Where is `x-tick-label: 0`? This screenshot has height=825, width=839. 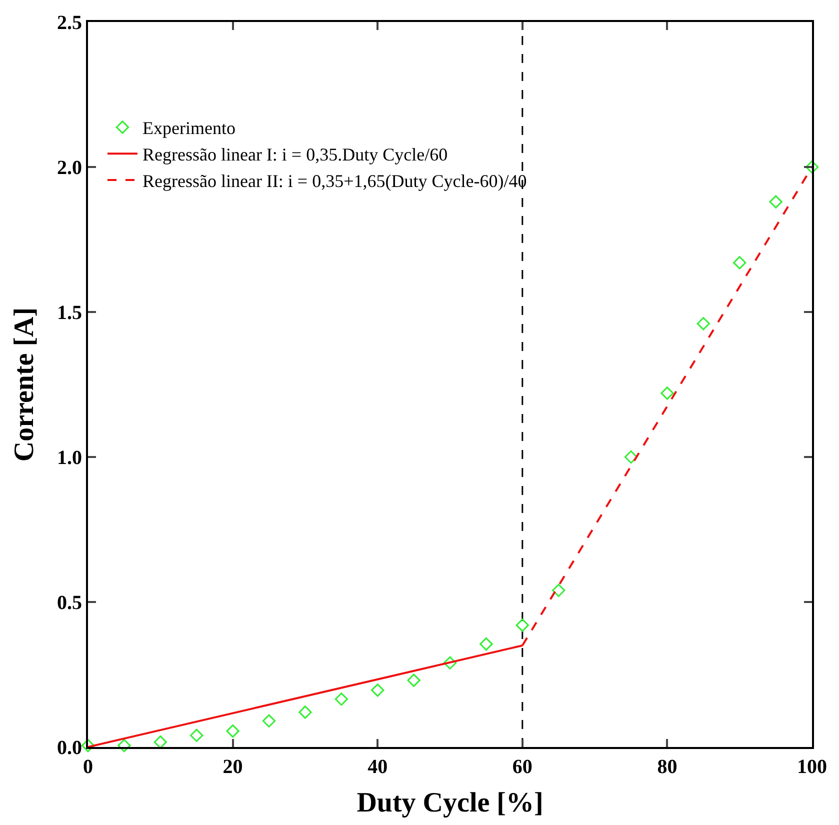
x-tick-label: 0 is located at coordinates (88, 767).